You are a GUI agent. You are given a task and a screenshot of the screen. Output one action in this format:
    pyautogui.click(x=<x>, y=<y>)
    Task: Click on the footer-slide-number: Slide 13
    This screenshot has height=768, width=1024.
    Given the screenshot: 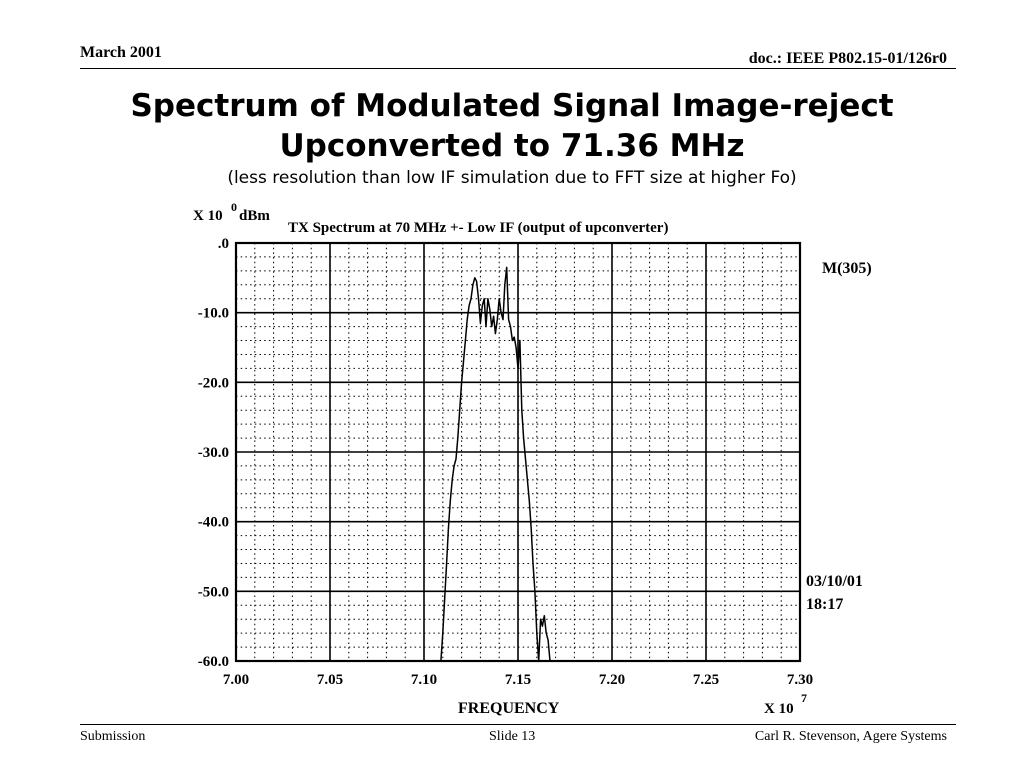 What is the action you would take?
    pyautogui.click(x=512, y=736)
    